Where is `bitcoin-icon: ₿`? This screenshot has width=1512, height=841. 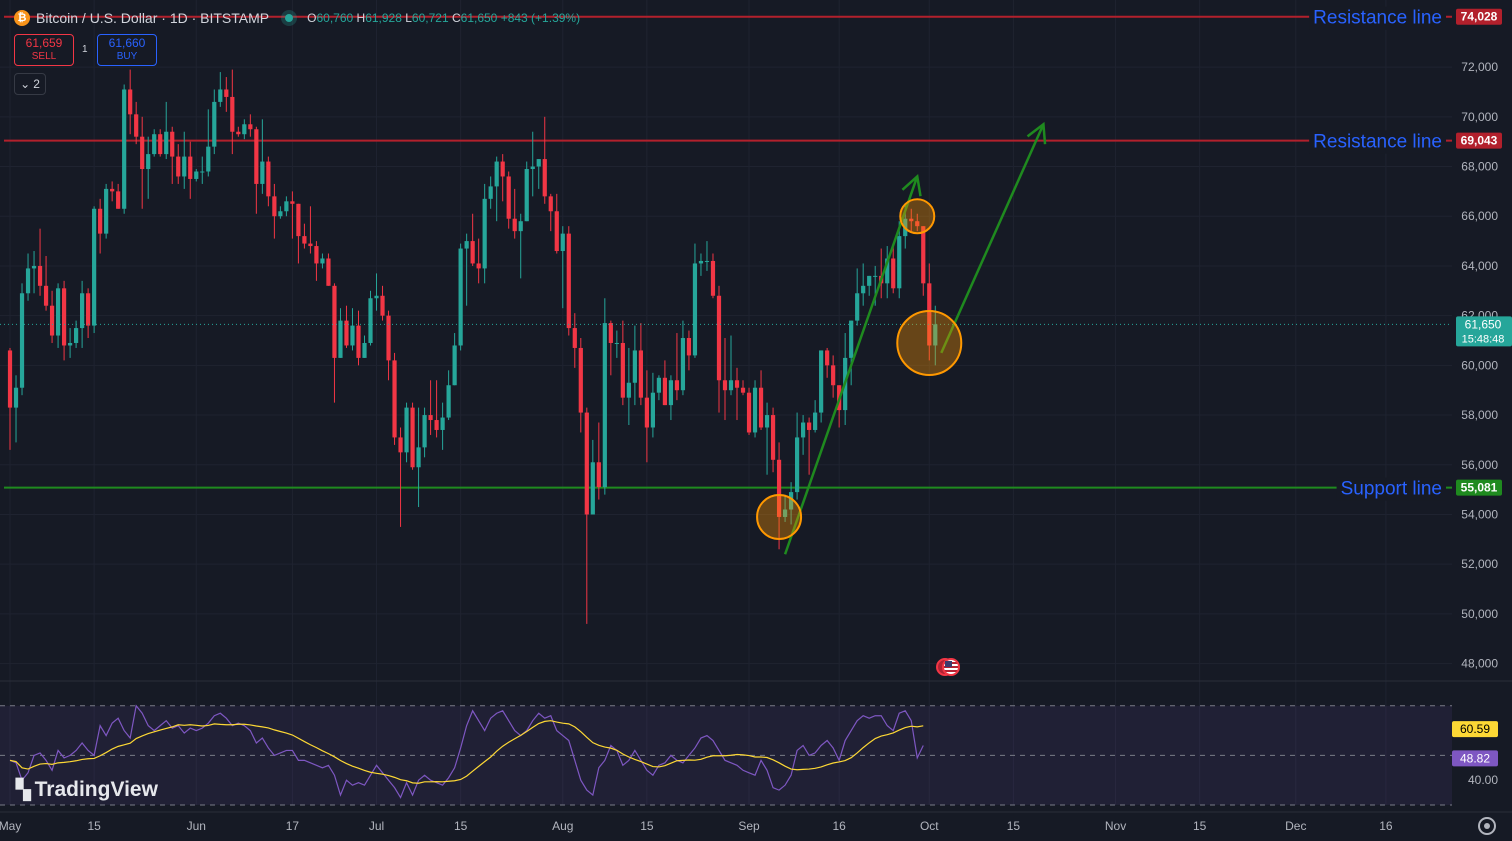 bitcoin-icon: ₿ is located at coordinates (22, 18).